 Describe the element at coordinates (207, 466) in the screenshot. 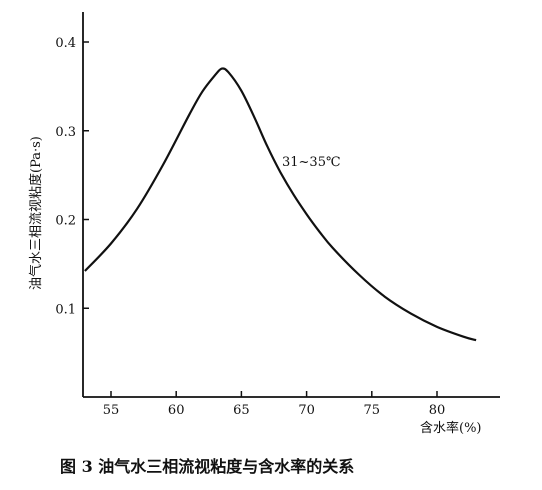

I see `figure-caption: 图 3 油气水三相流视粘度与含水率的关系` at that location.